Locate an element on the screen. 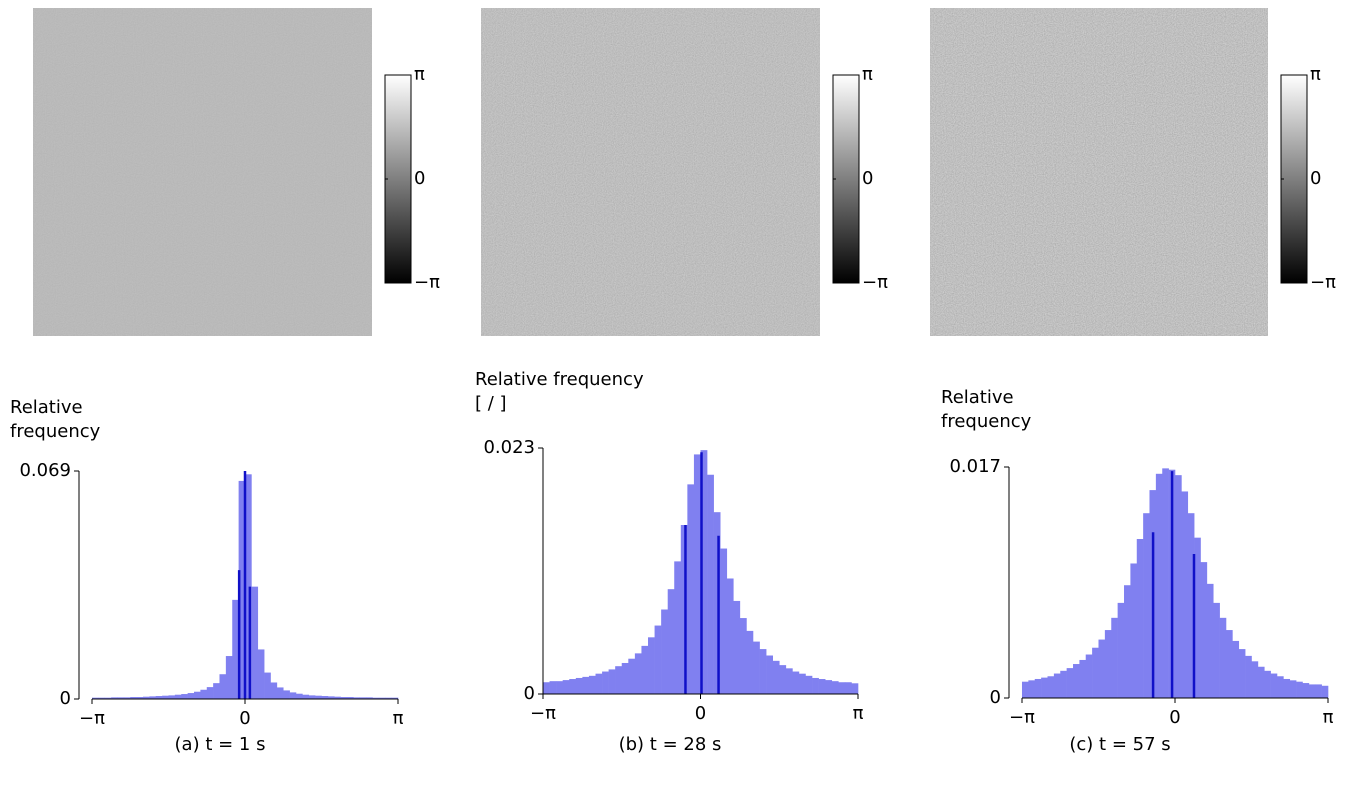  y-tick-label: 0 is located at coordinates (529, 693).